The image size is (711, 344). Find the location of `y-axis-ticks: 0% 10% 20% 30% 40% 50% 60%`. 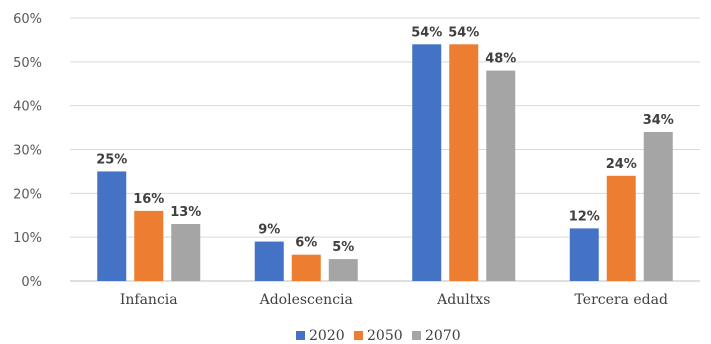

y-axis-ticks: 0% 10% 20% 30% 40% 50% 60% is located at coordinates (27, 151).